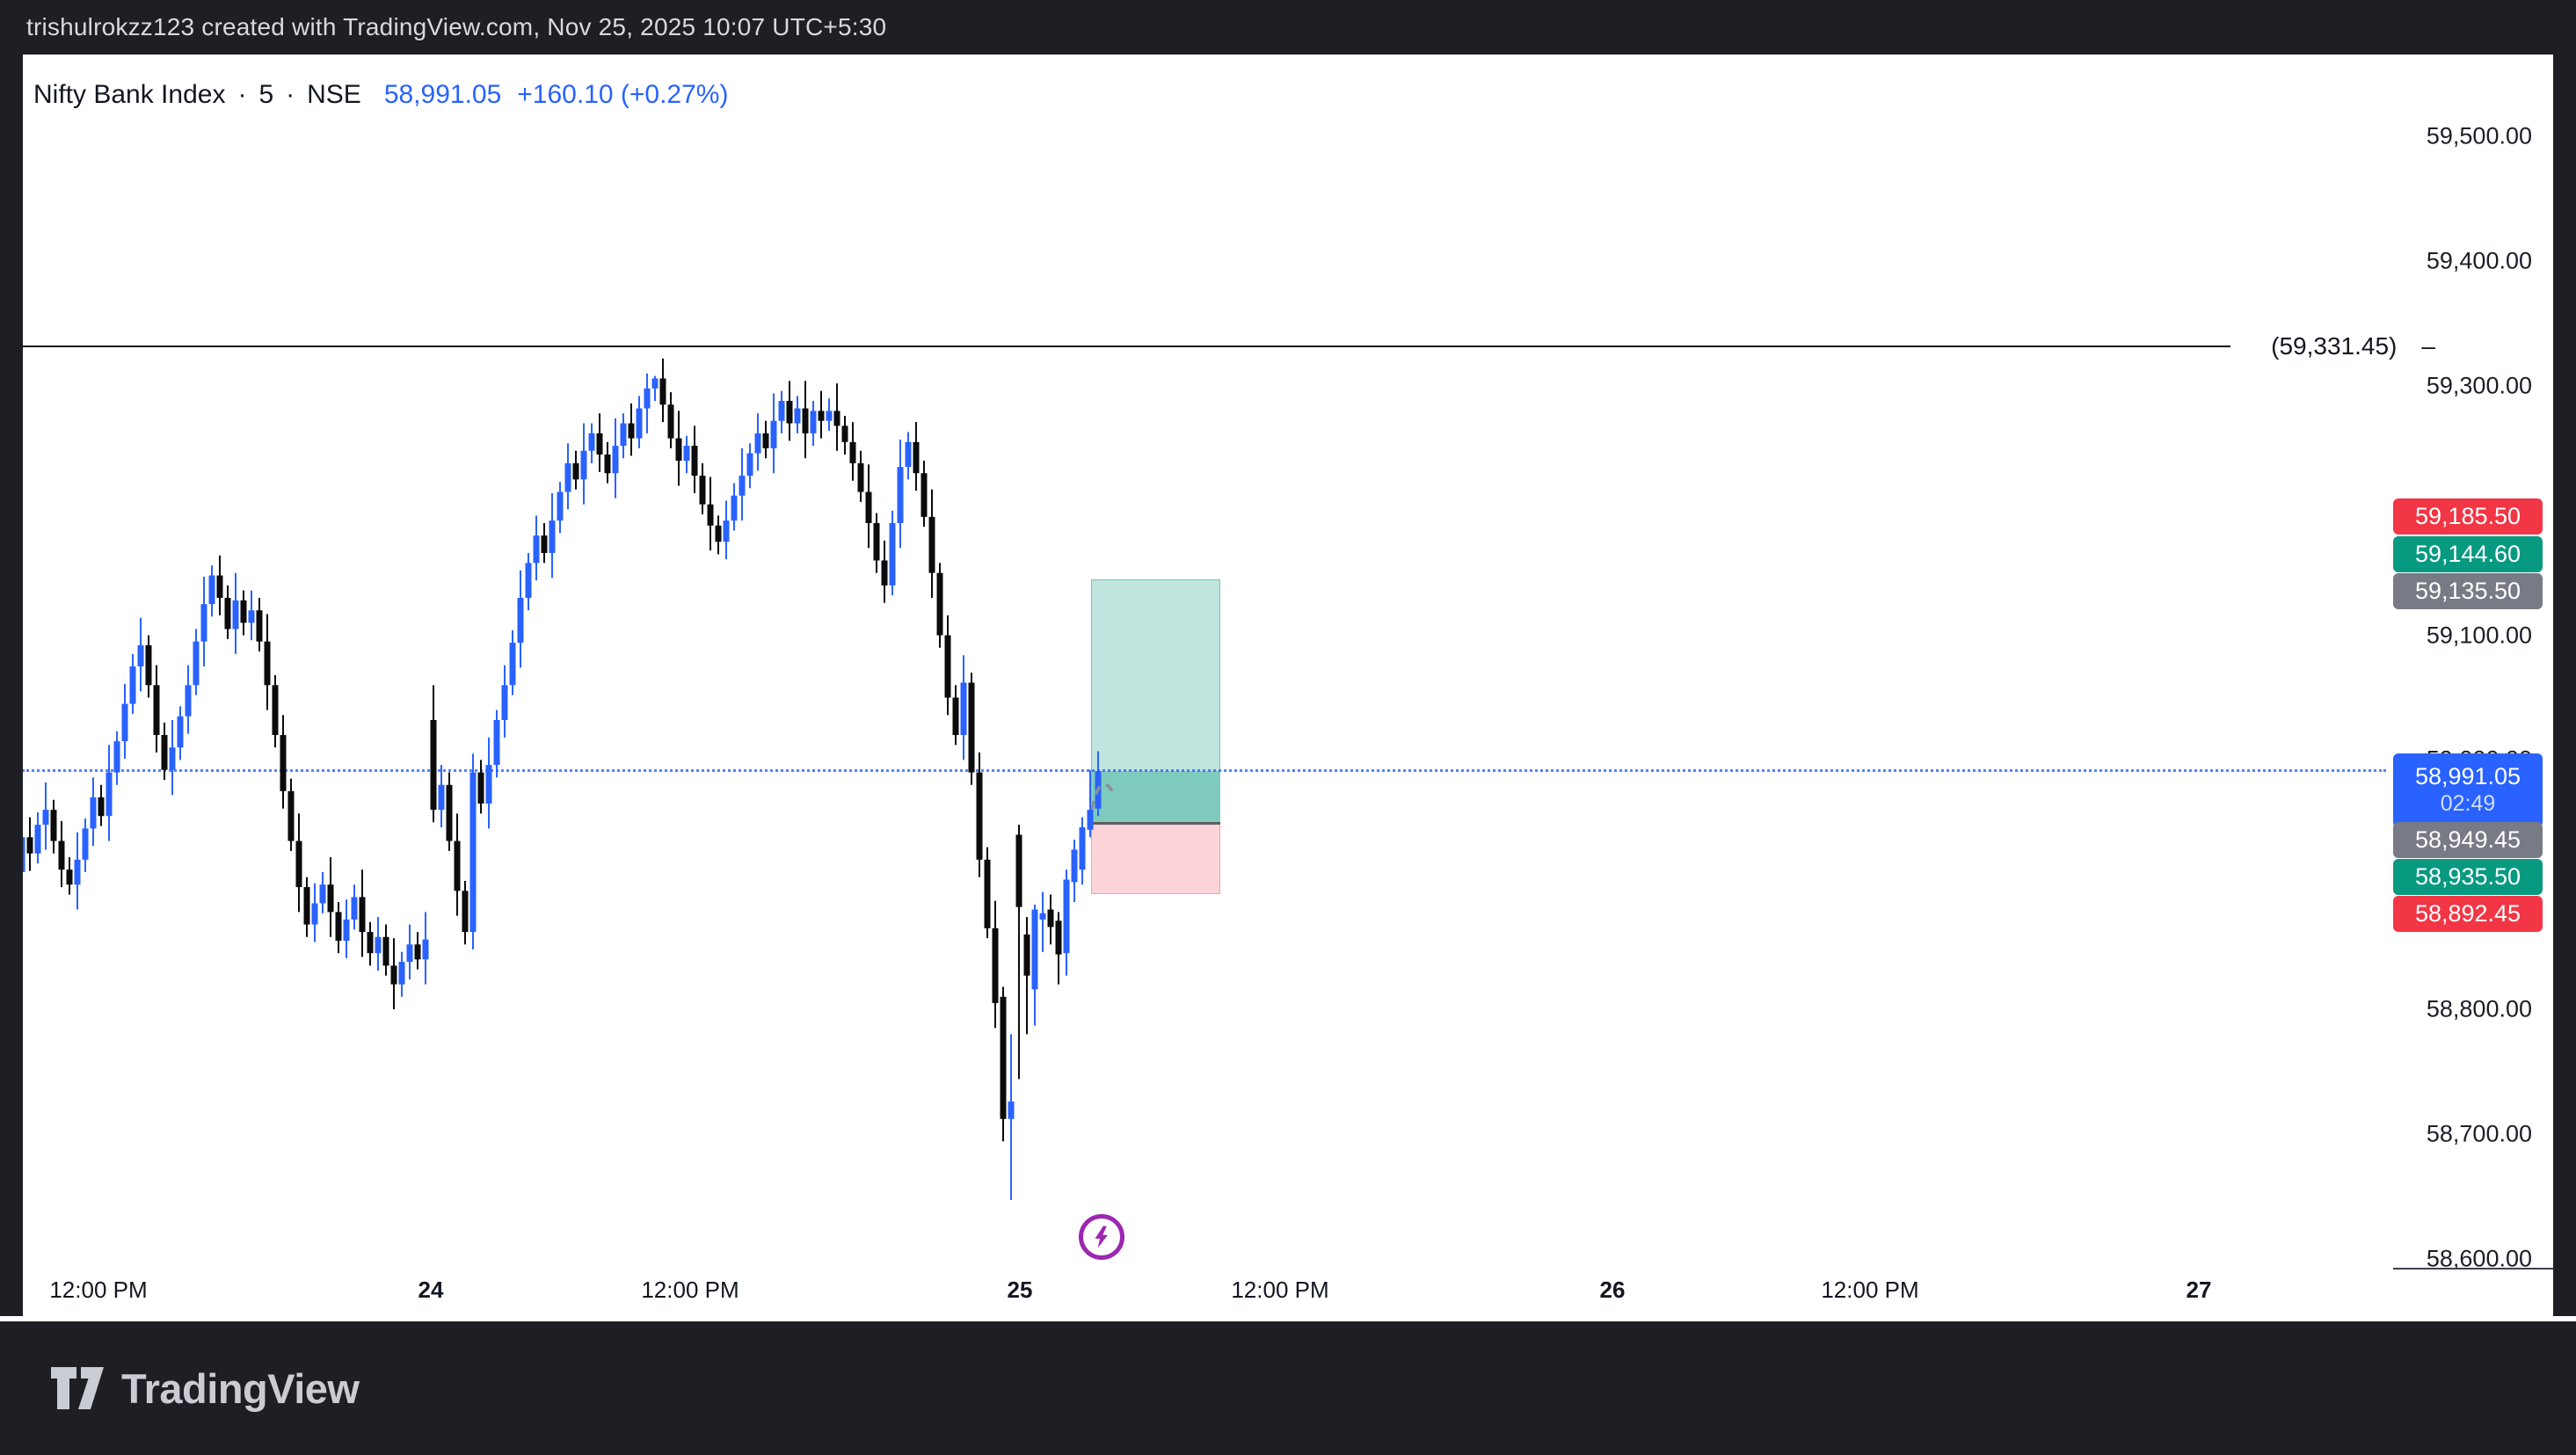  What do you see at coordinates (129, 94) in the screenshot?
I see `symbol-name: Nifty Bank Index` at bounding box center [129, 94].